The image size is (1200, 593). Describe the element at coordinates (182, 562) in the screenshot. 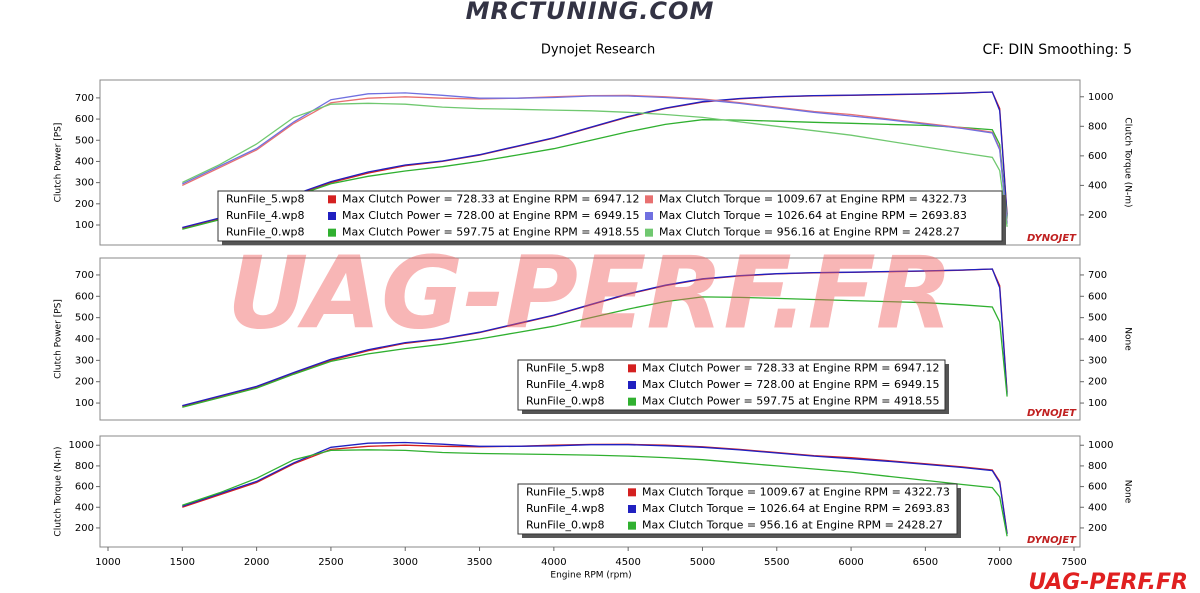

I see `x-tick-label: 1500` at that location.